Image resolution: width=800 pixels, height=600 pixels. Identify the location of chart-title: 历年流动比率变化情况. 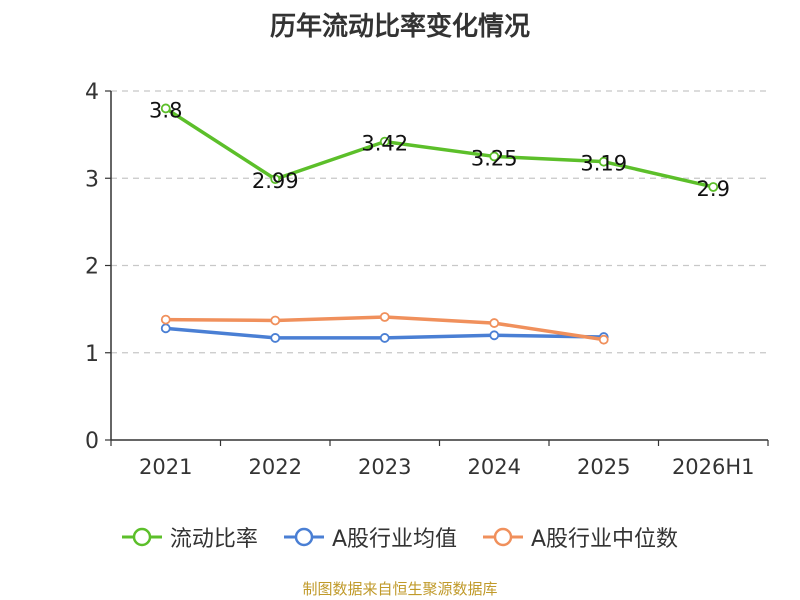
(399, 27).